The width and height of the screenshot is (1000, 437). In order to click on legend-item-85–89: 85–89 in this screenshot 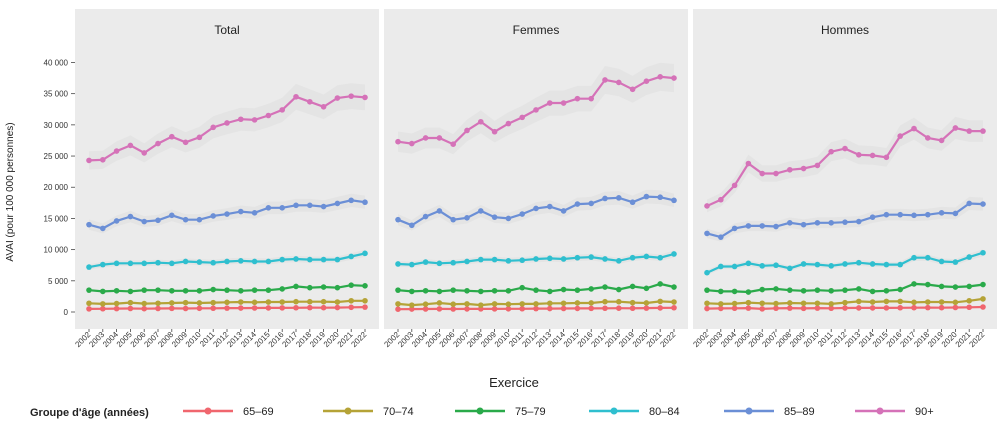, I will do `click(769, 412)`.